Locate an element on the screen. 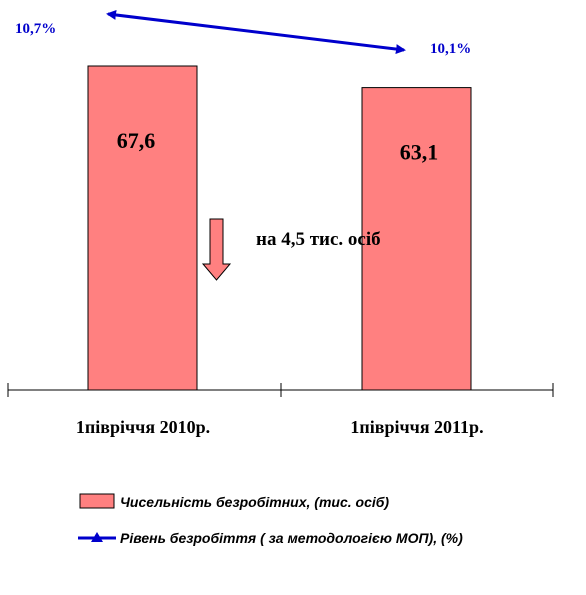 Image resolution: width=586 pixels, height=595 pixels. rate-double-arrow is located at coordinates (256, 32).